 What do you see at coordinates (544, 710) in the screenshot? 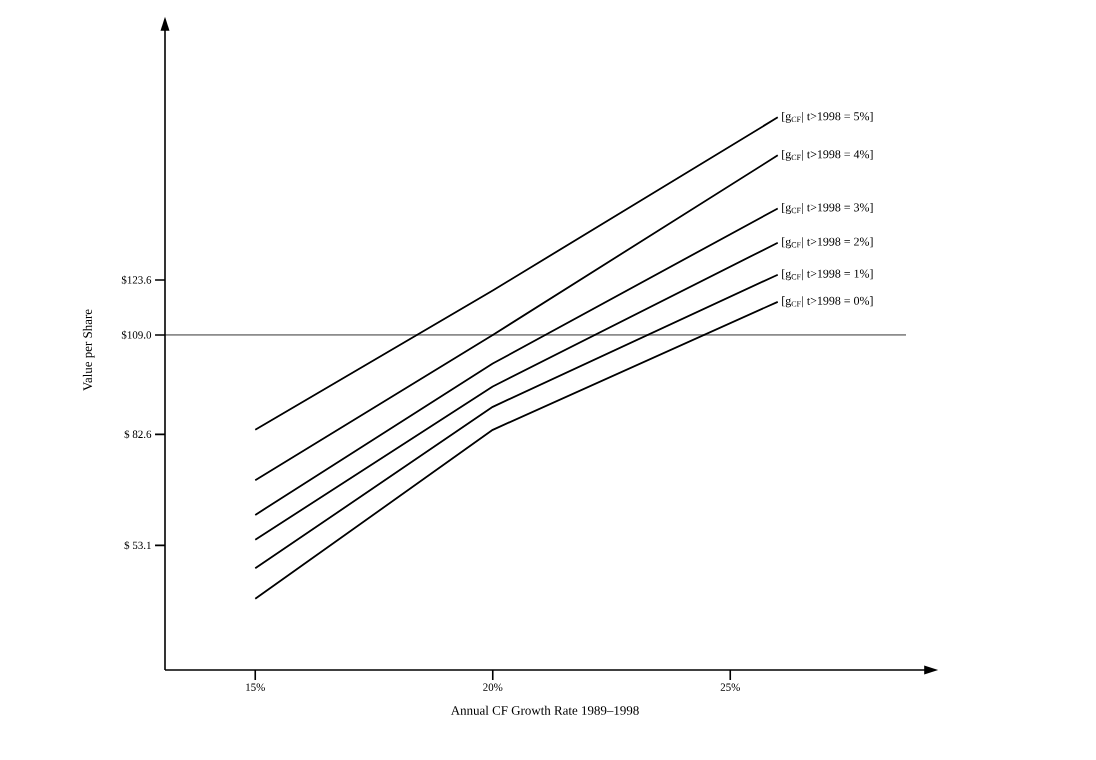
I see `x-axis-title: Annual CF Growth Rate 1989–1998` at bounding box center [544, 710].